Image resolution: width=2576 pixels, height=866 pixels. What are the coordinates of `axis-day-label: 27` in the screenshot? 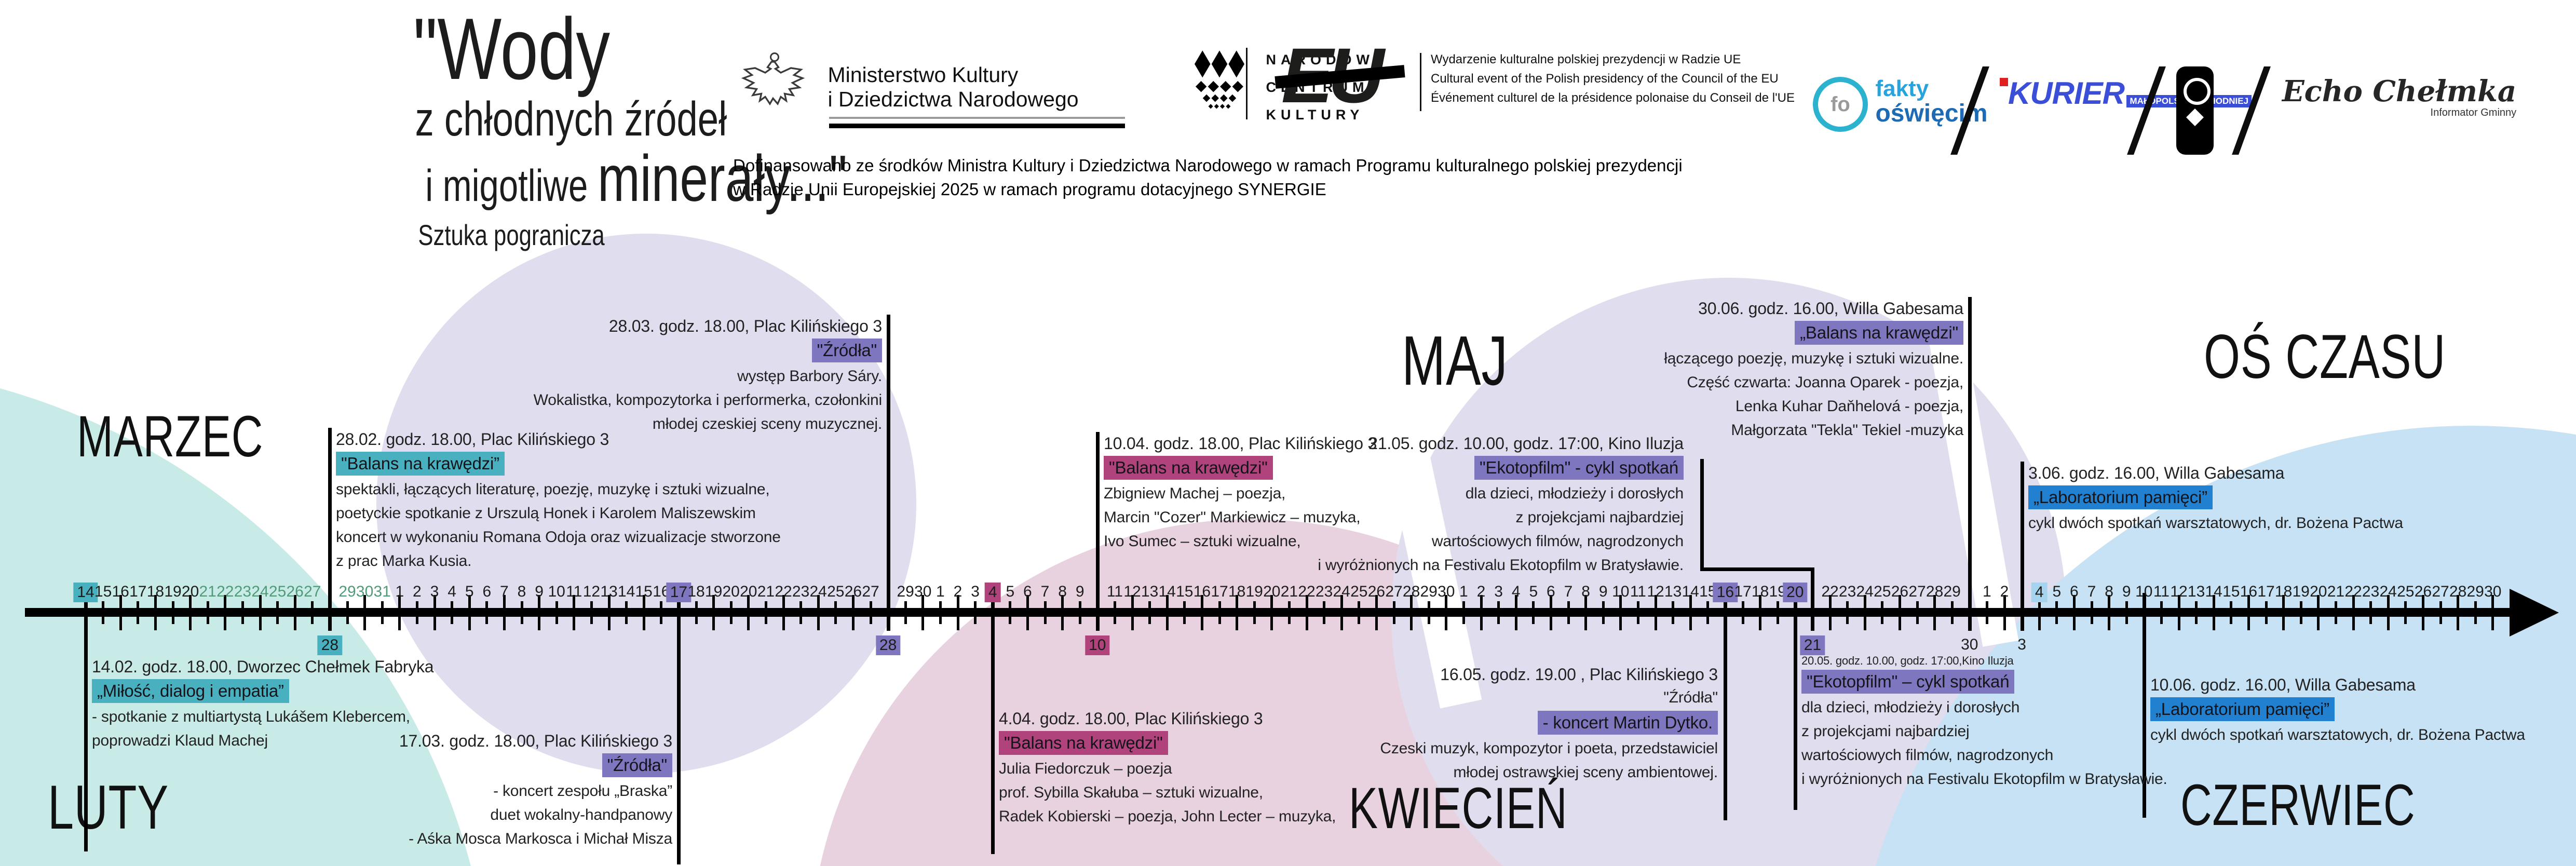 It's located at (312, 591).